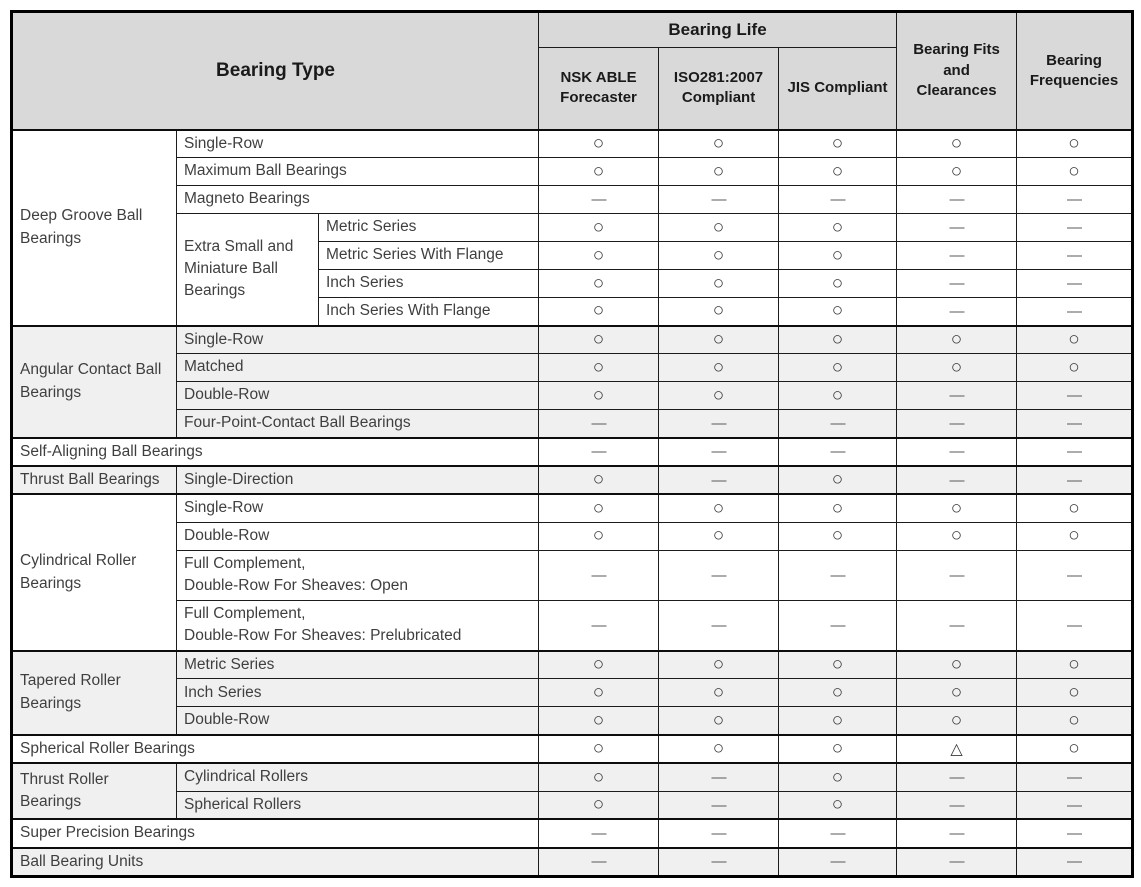 Image resolution: width=1141 pixels, height=887 pixels. I want to click on bearing-group-cell: Extra Small and Miniature Ball Bearings, so click(247, 269).